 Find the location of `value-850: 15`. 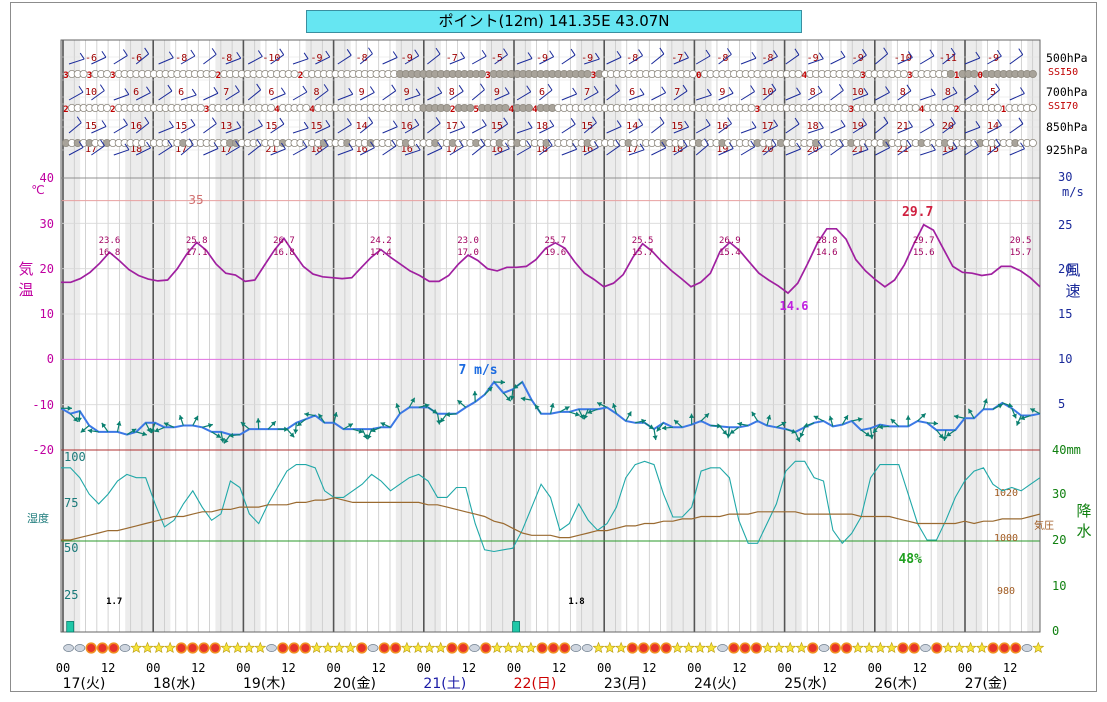

value-850: 15 is located at coordinates (271, 126).